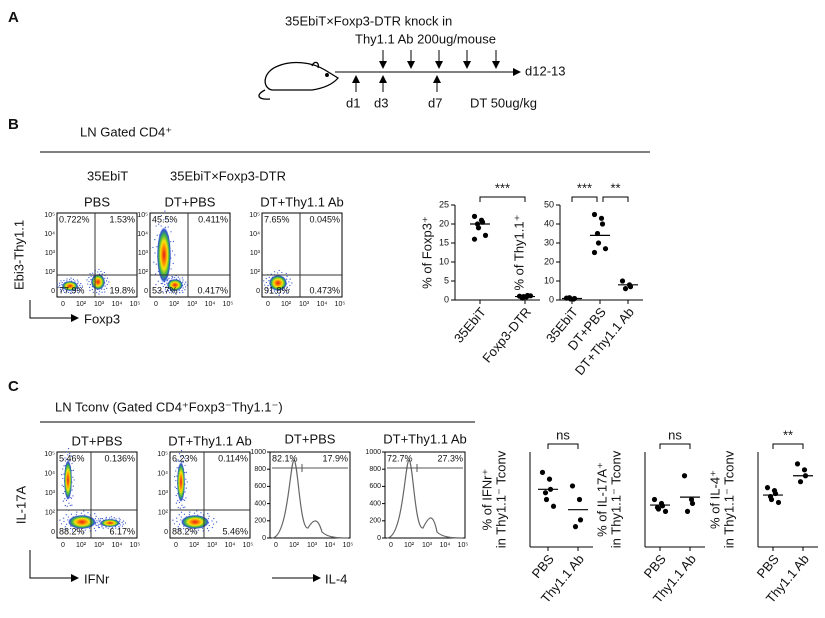 The width and height of the screenshot is (825, 618). I want to click on flow-x-tick: 10⁵, so click(348, 545).